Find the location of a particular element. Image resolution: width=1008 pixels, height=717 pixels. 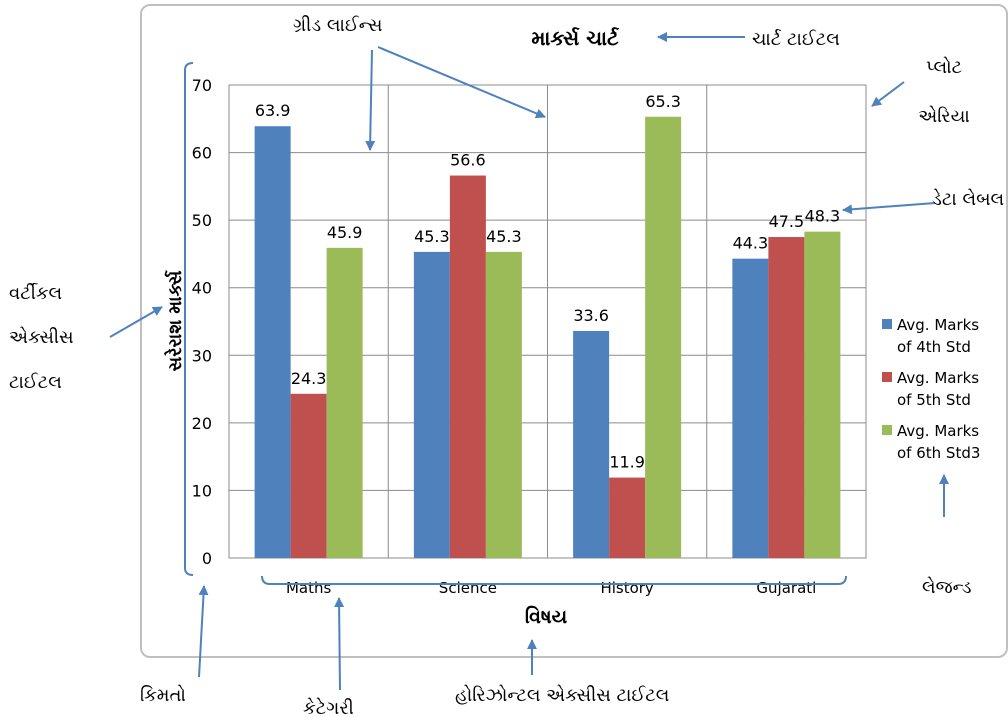

y-tick-label: 20 is located at coordinates (202, 423).